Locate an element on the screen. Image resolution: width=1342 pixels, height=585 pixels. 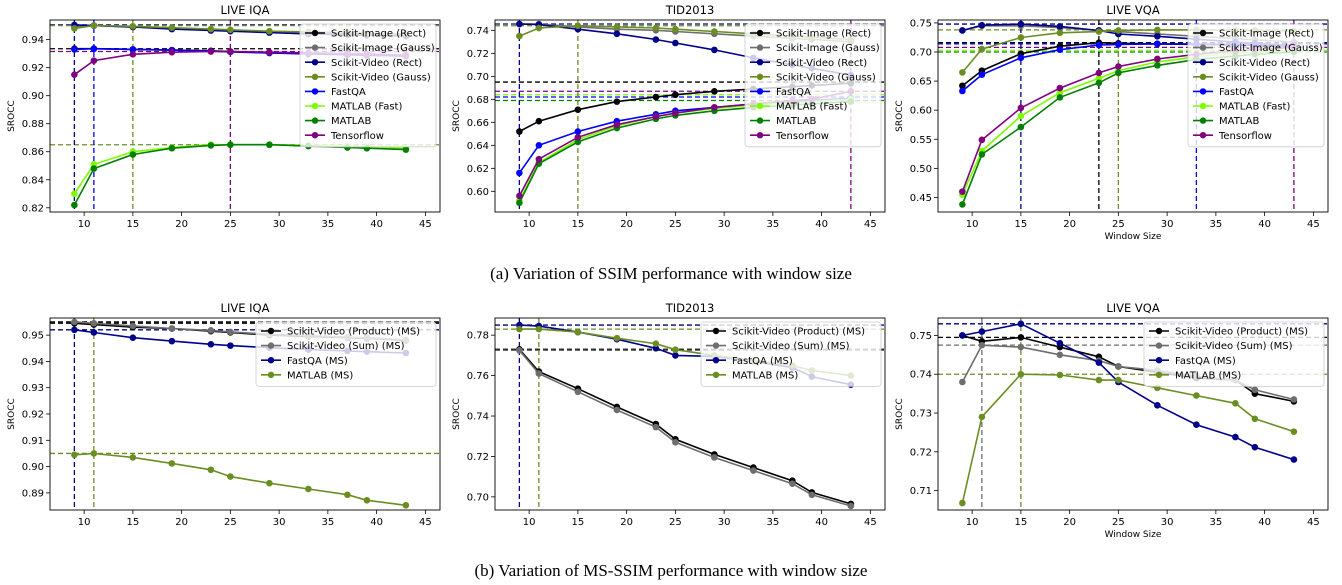
y-tick-label: 0.93 is located at coordinates (33, 388).